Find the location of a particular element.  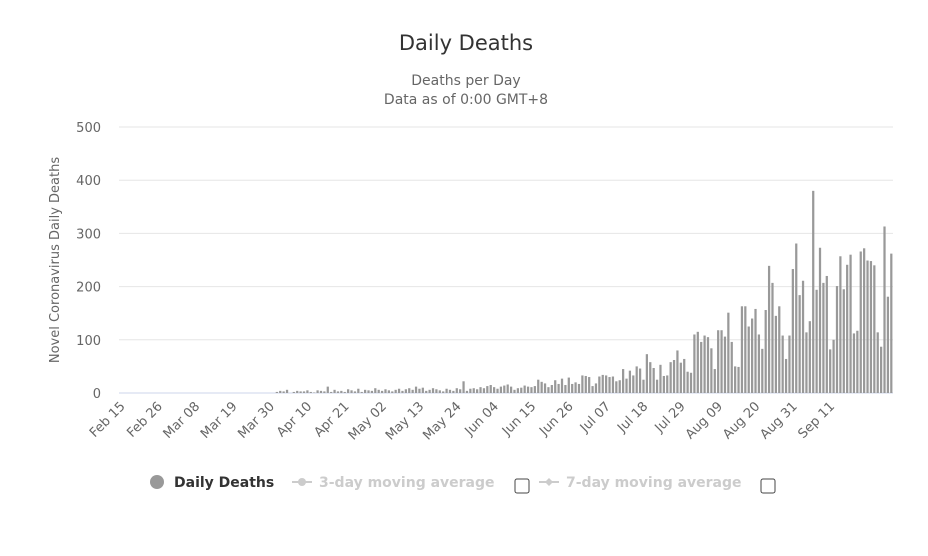

x-tick-label: May 02 is located at coordinates (368, 421).